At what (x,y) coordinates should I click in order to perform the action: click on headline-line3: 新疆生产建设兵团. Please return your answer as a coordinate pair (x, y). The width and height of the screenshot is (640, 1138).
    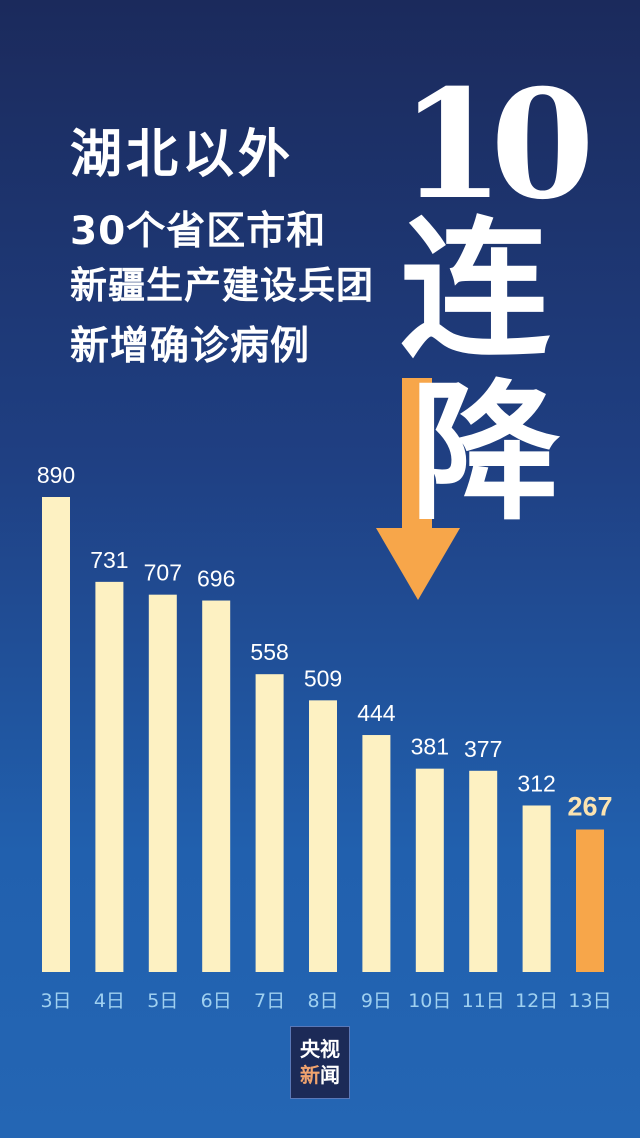
    Looking at the image, I should click on (222, 285).